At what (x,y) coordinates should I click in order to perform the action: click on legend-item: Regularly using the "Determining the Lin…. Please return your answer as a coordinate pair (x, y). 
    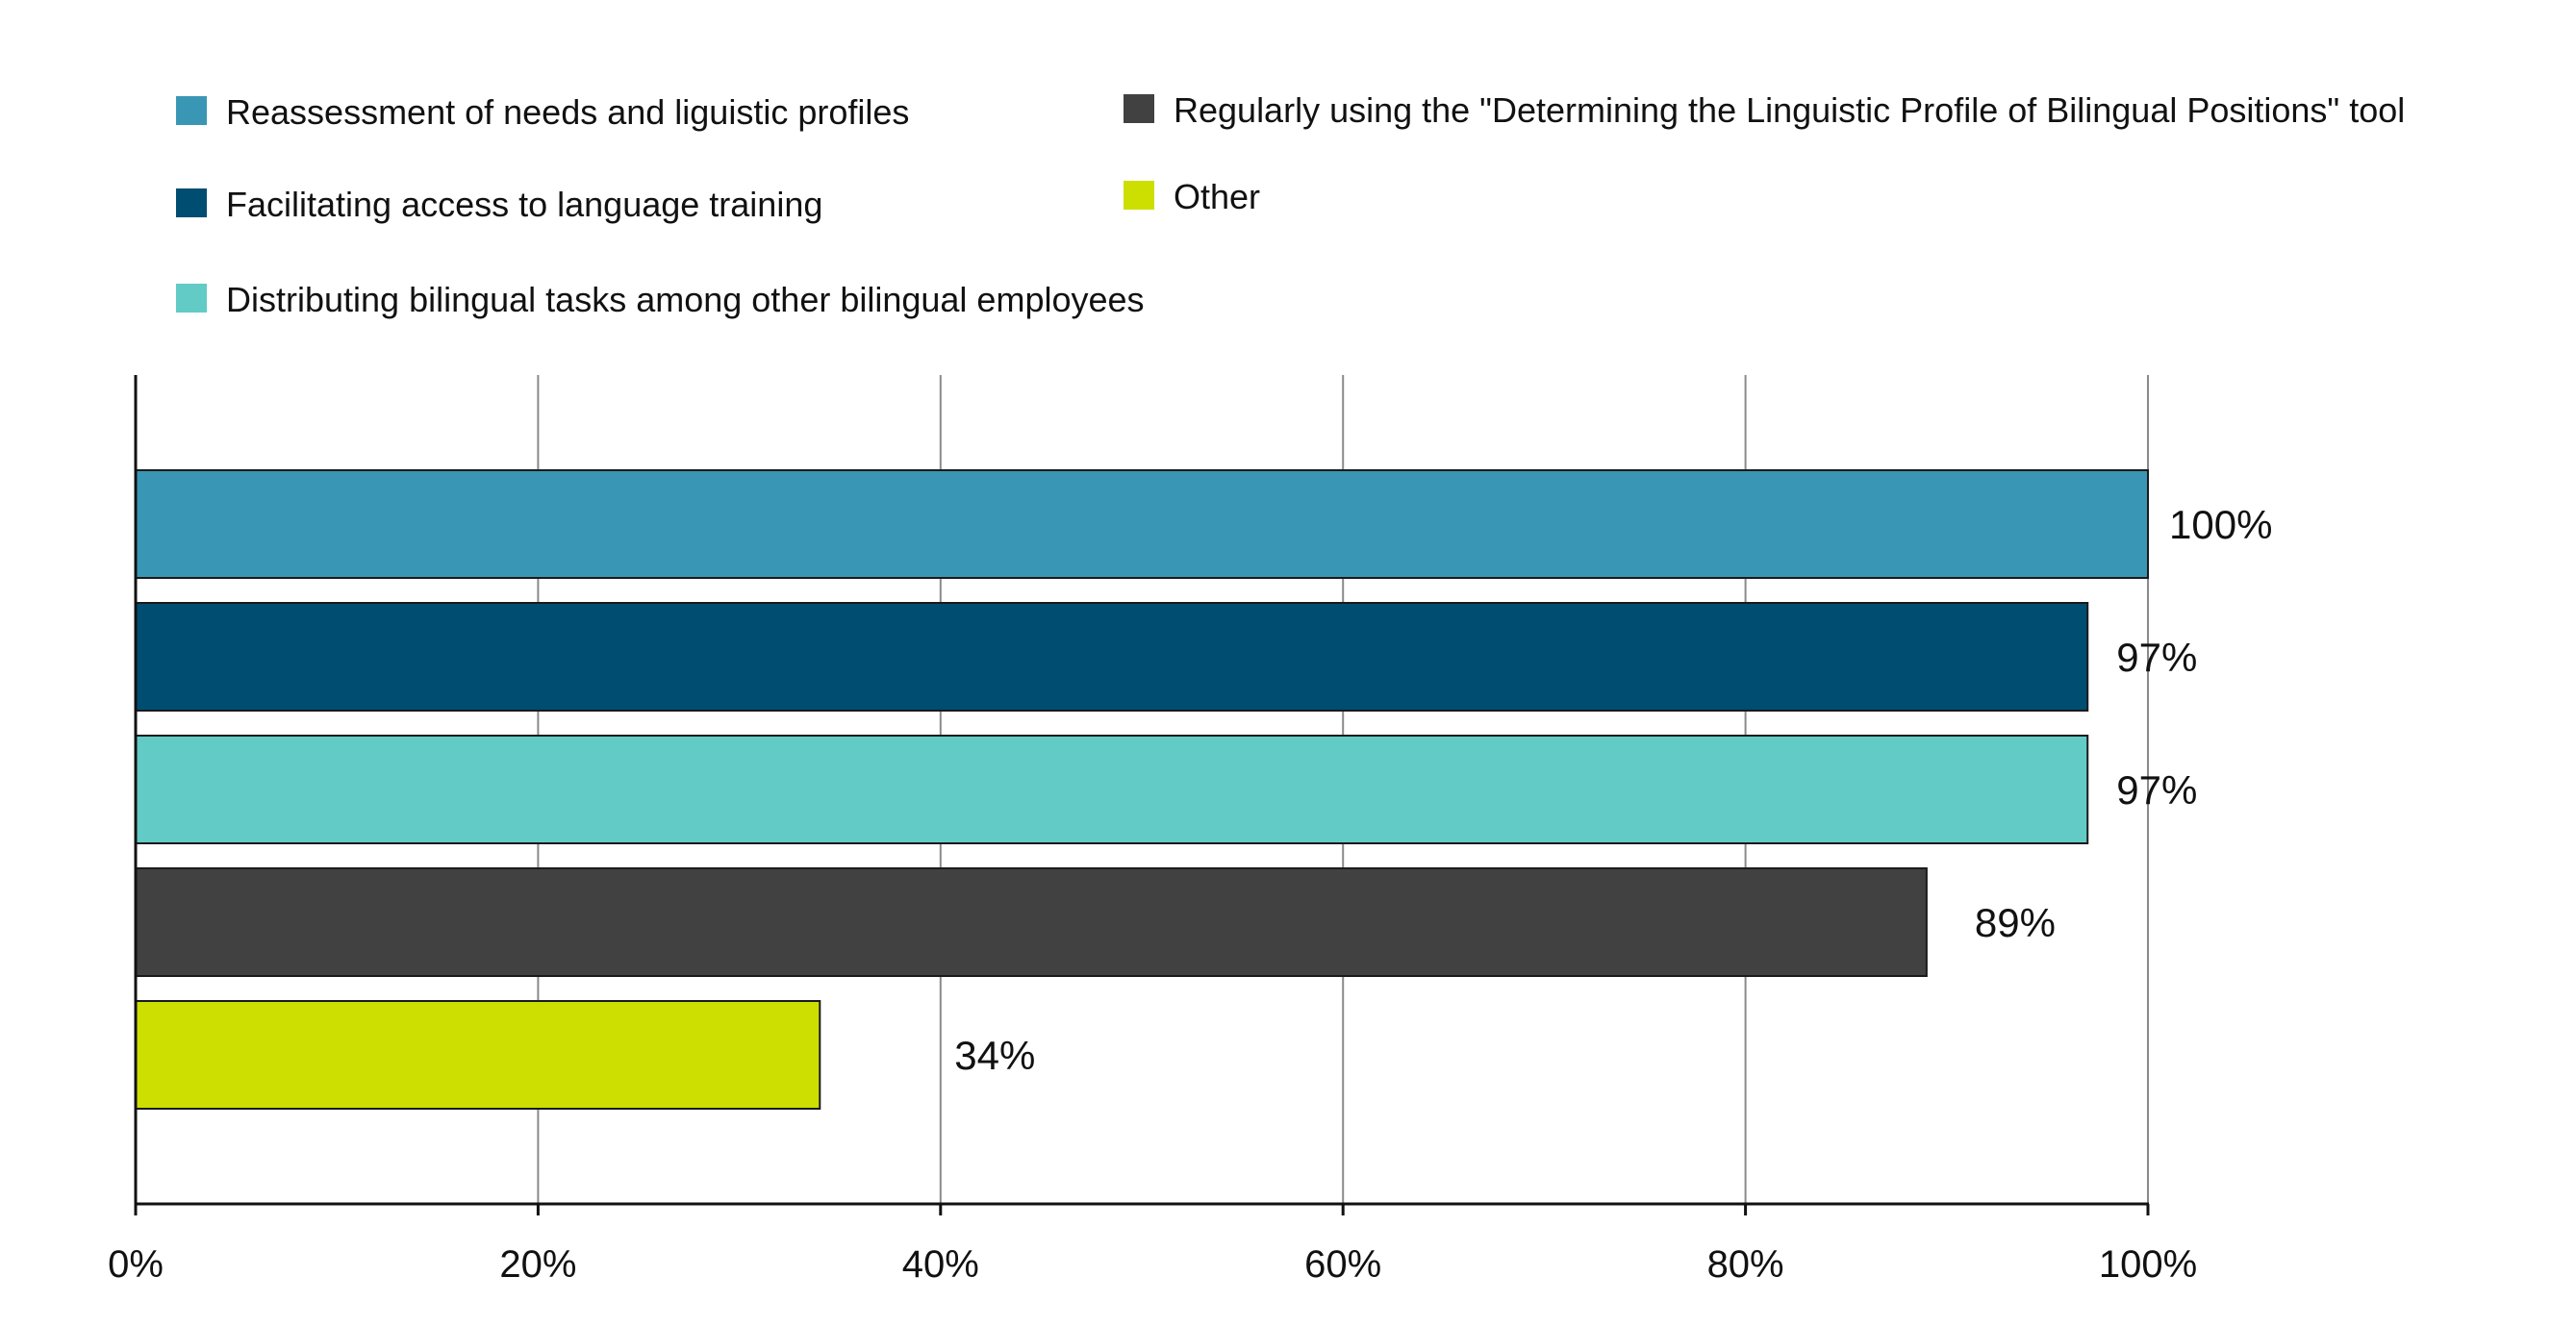
    Looking at the image, I should click on (1764, 110).